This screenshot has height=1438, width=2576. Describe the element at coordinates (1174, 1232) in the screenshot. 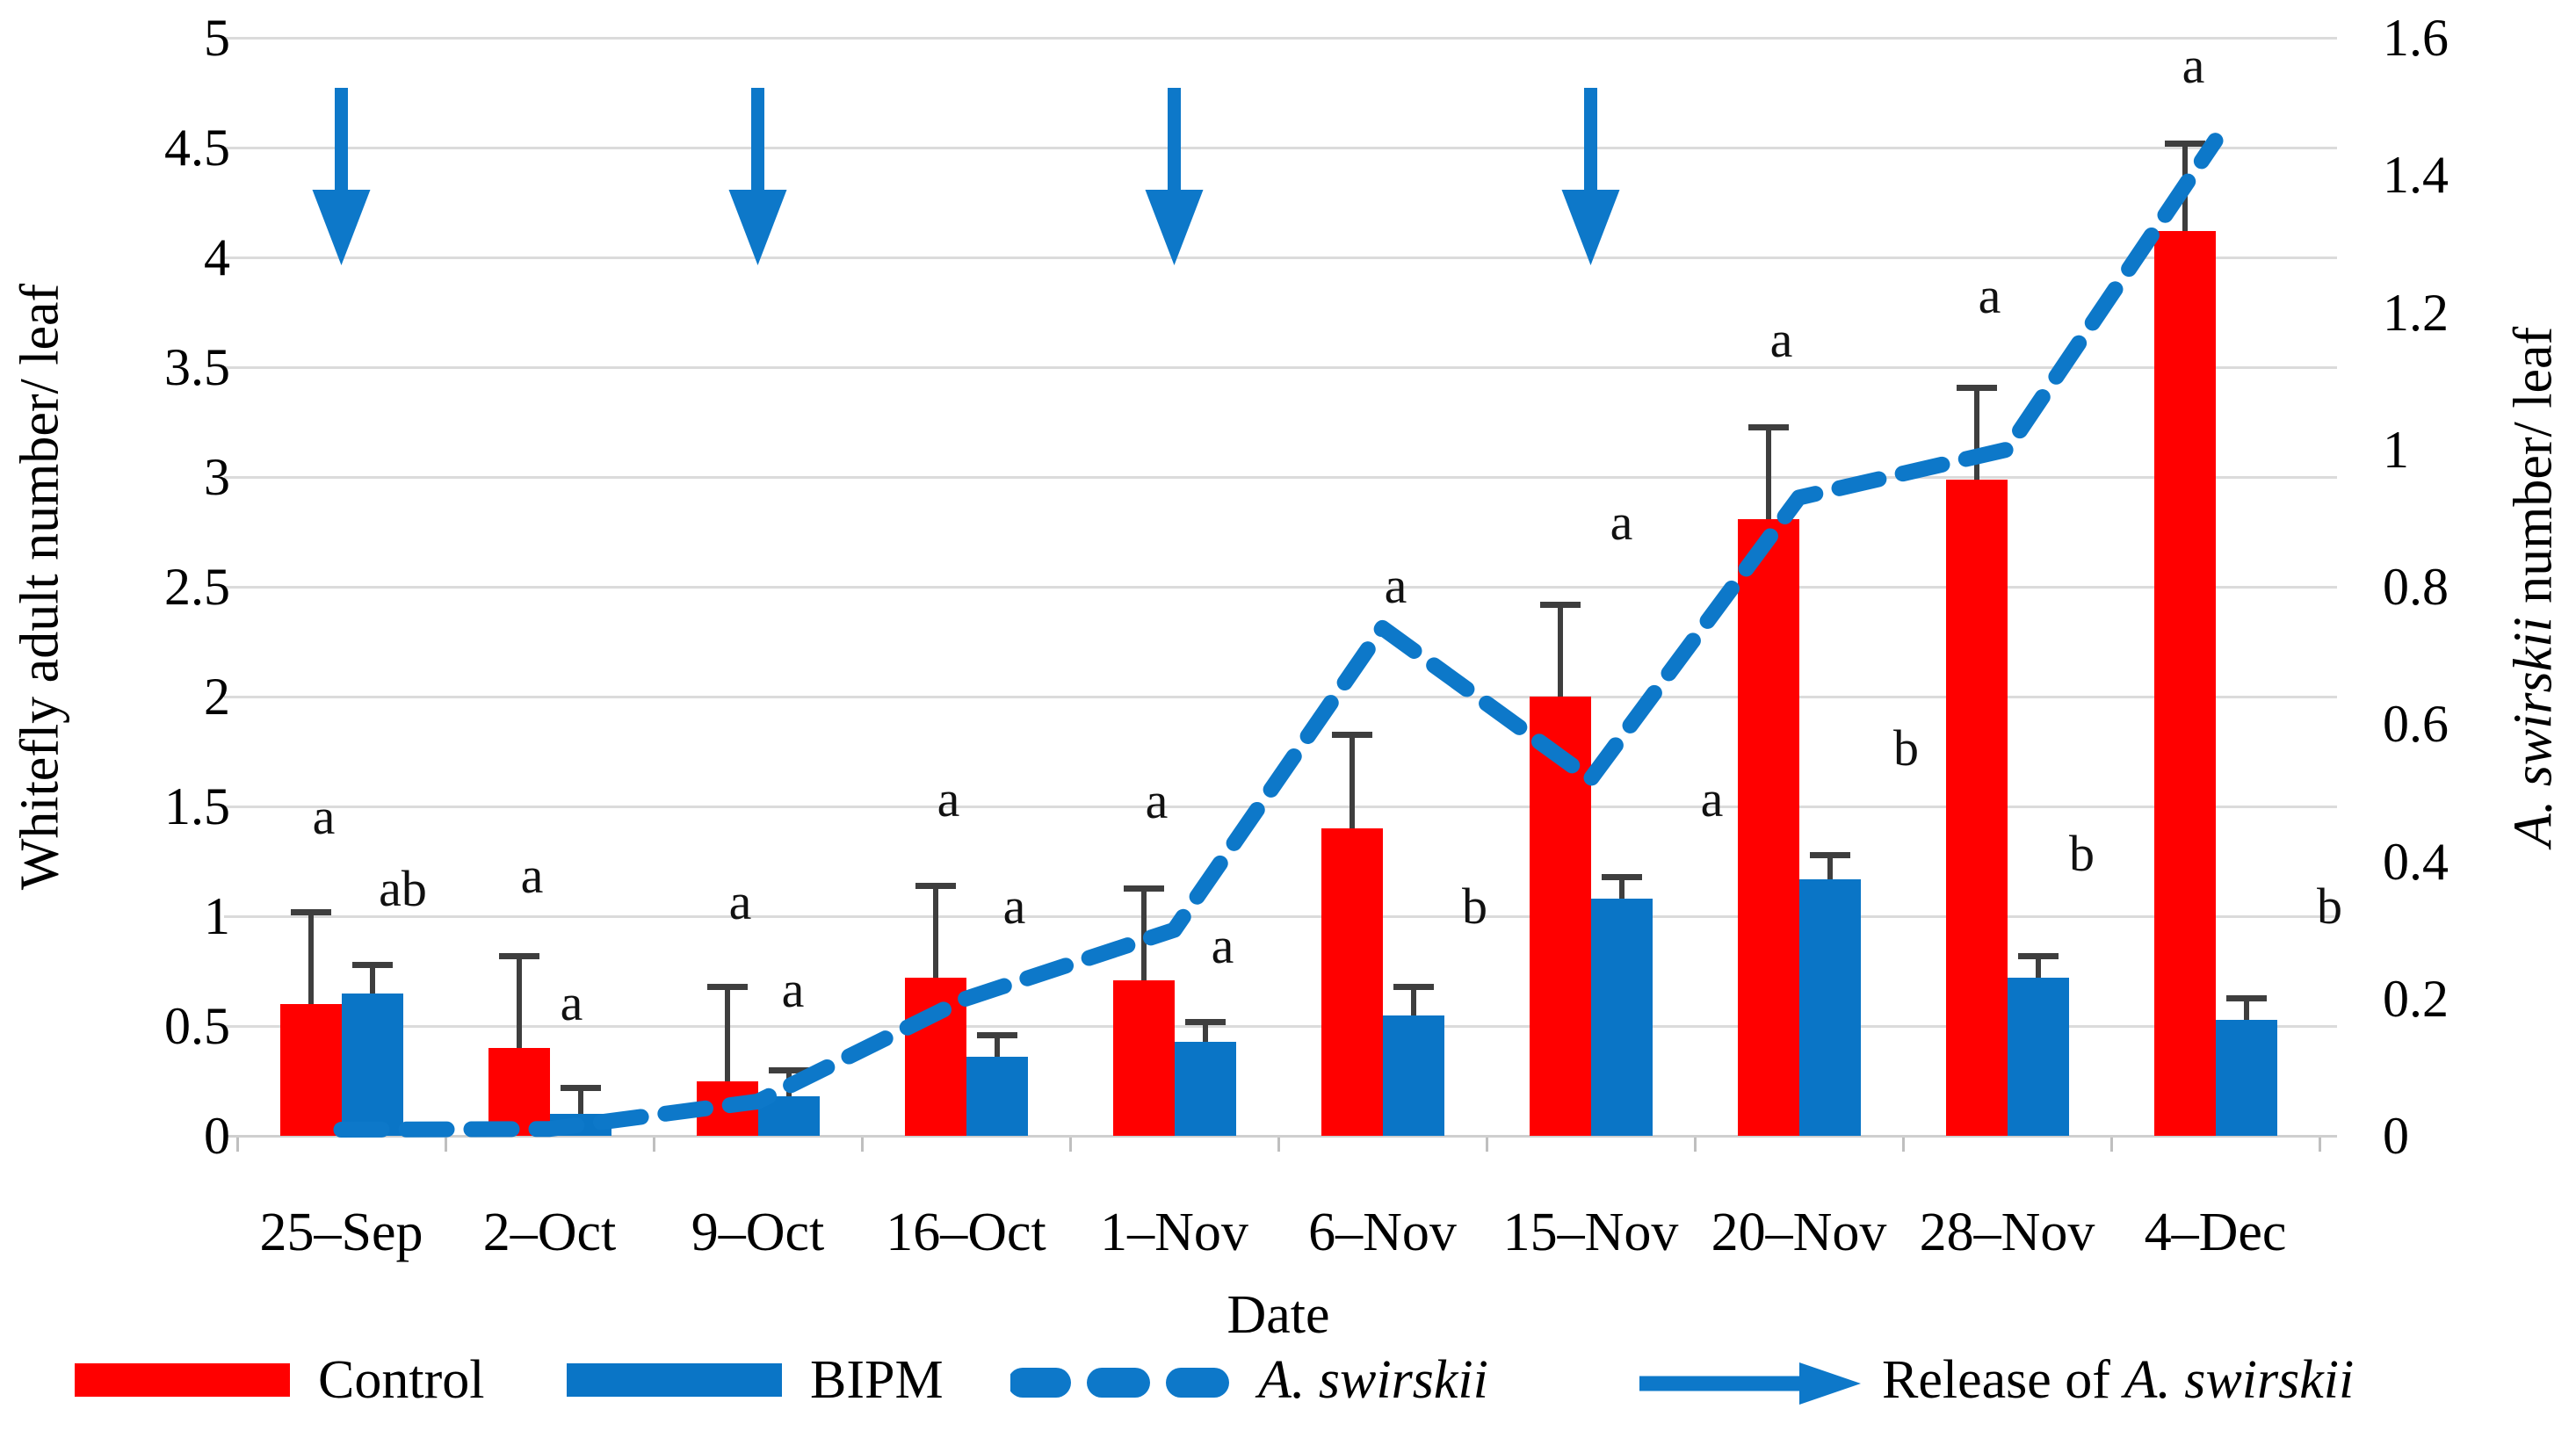

I see `x-axis-category-label: 1–Nov` at that location.